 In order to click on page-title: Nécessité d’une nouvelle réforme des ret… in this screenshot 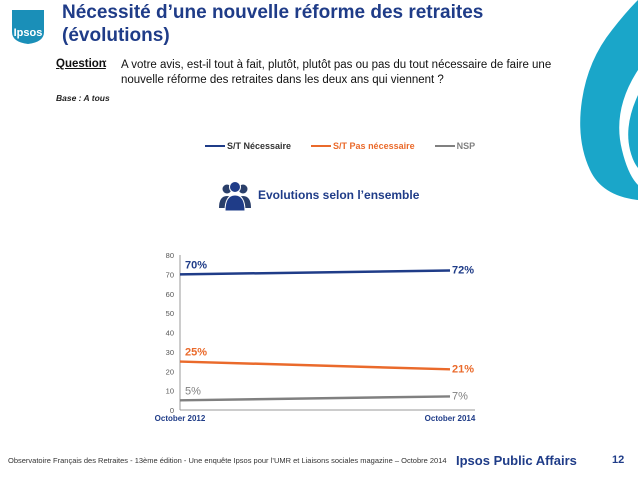, I will do `click(297, 24)`.